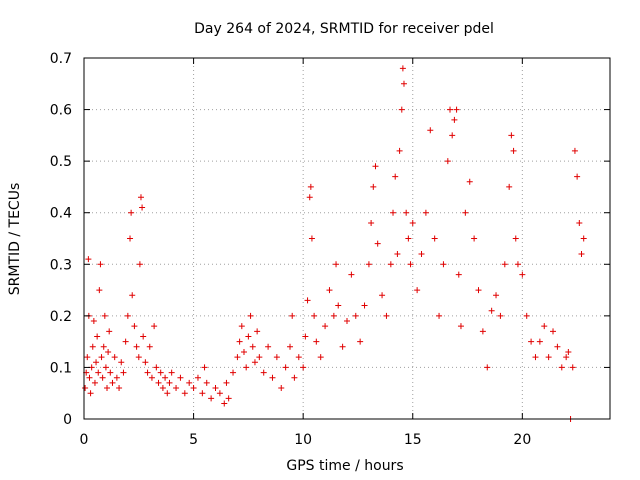 This screenshot has height=480, width=640. Describe the element at coordinates (84, 440) in the screenshot. I see `x-tick-label: 0` at that location.